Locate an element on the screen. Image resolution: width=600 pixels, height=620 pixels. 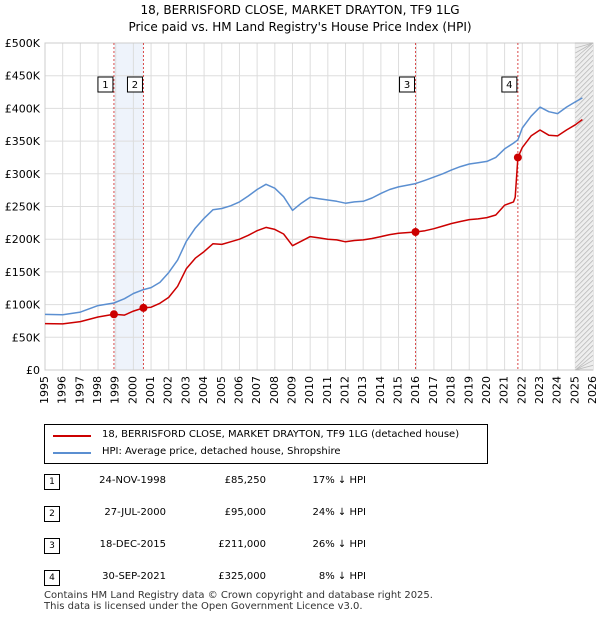
forecast-region is located at coordinates (584, 206).